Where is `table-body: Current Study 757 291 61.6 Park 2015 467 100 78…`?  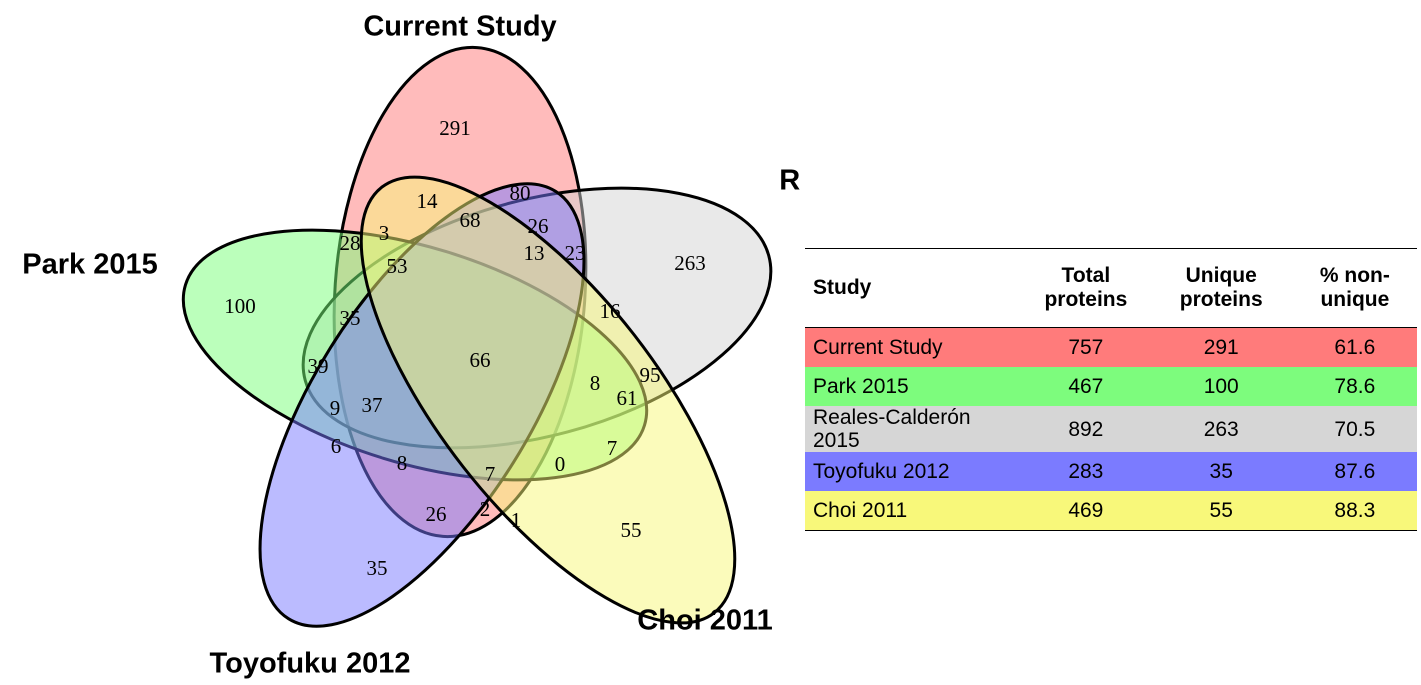 table-body: Current Study 757 291 61.6 Park 2015 467 100 78… is located at coordinates (1111, 429).